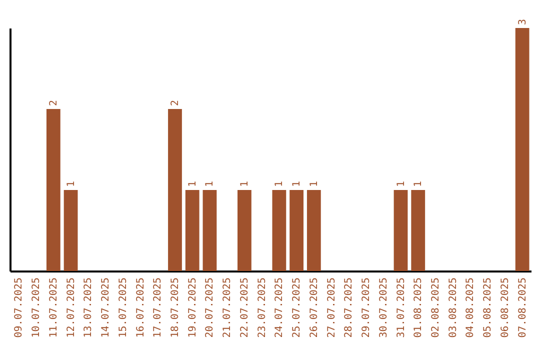 Image resolution: width=540 pixels, height=340 pixels. Describe the element at coordinates (314, 308) in the screenshot. I see `x-tick-label: 26.07.2025` at that location.